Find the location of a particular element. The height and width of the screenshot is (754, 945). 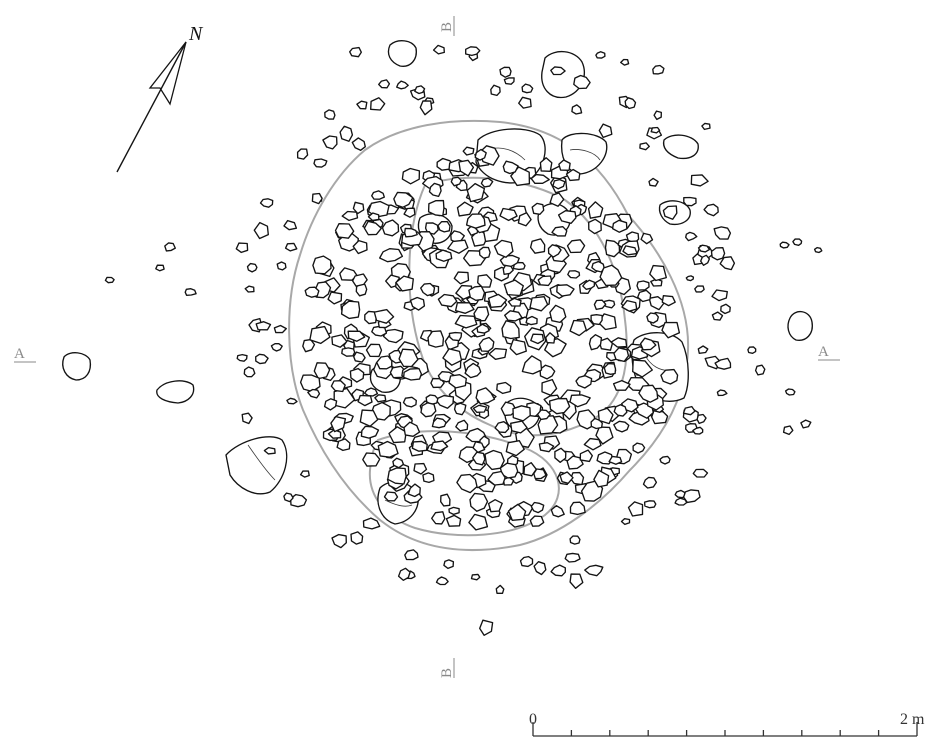

large-stone-far-east is located at coordinates (800, 326).